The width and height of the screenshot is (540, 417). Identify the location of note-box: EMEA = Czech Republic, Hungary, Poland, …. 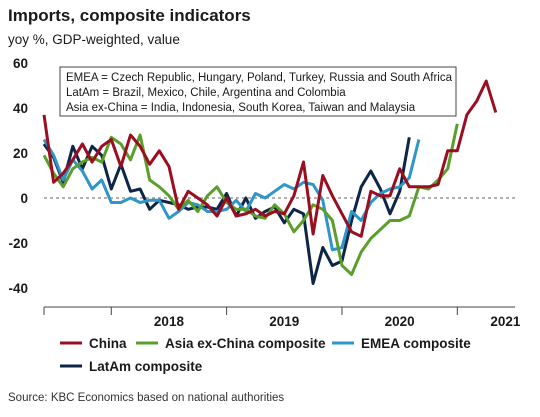
(258, 91).